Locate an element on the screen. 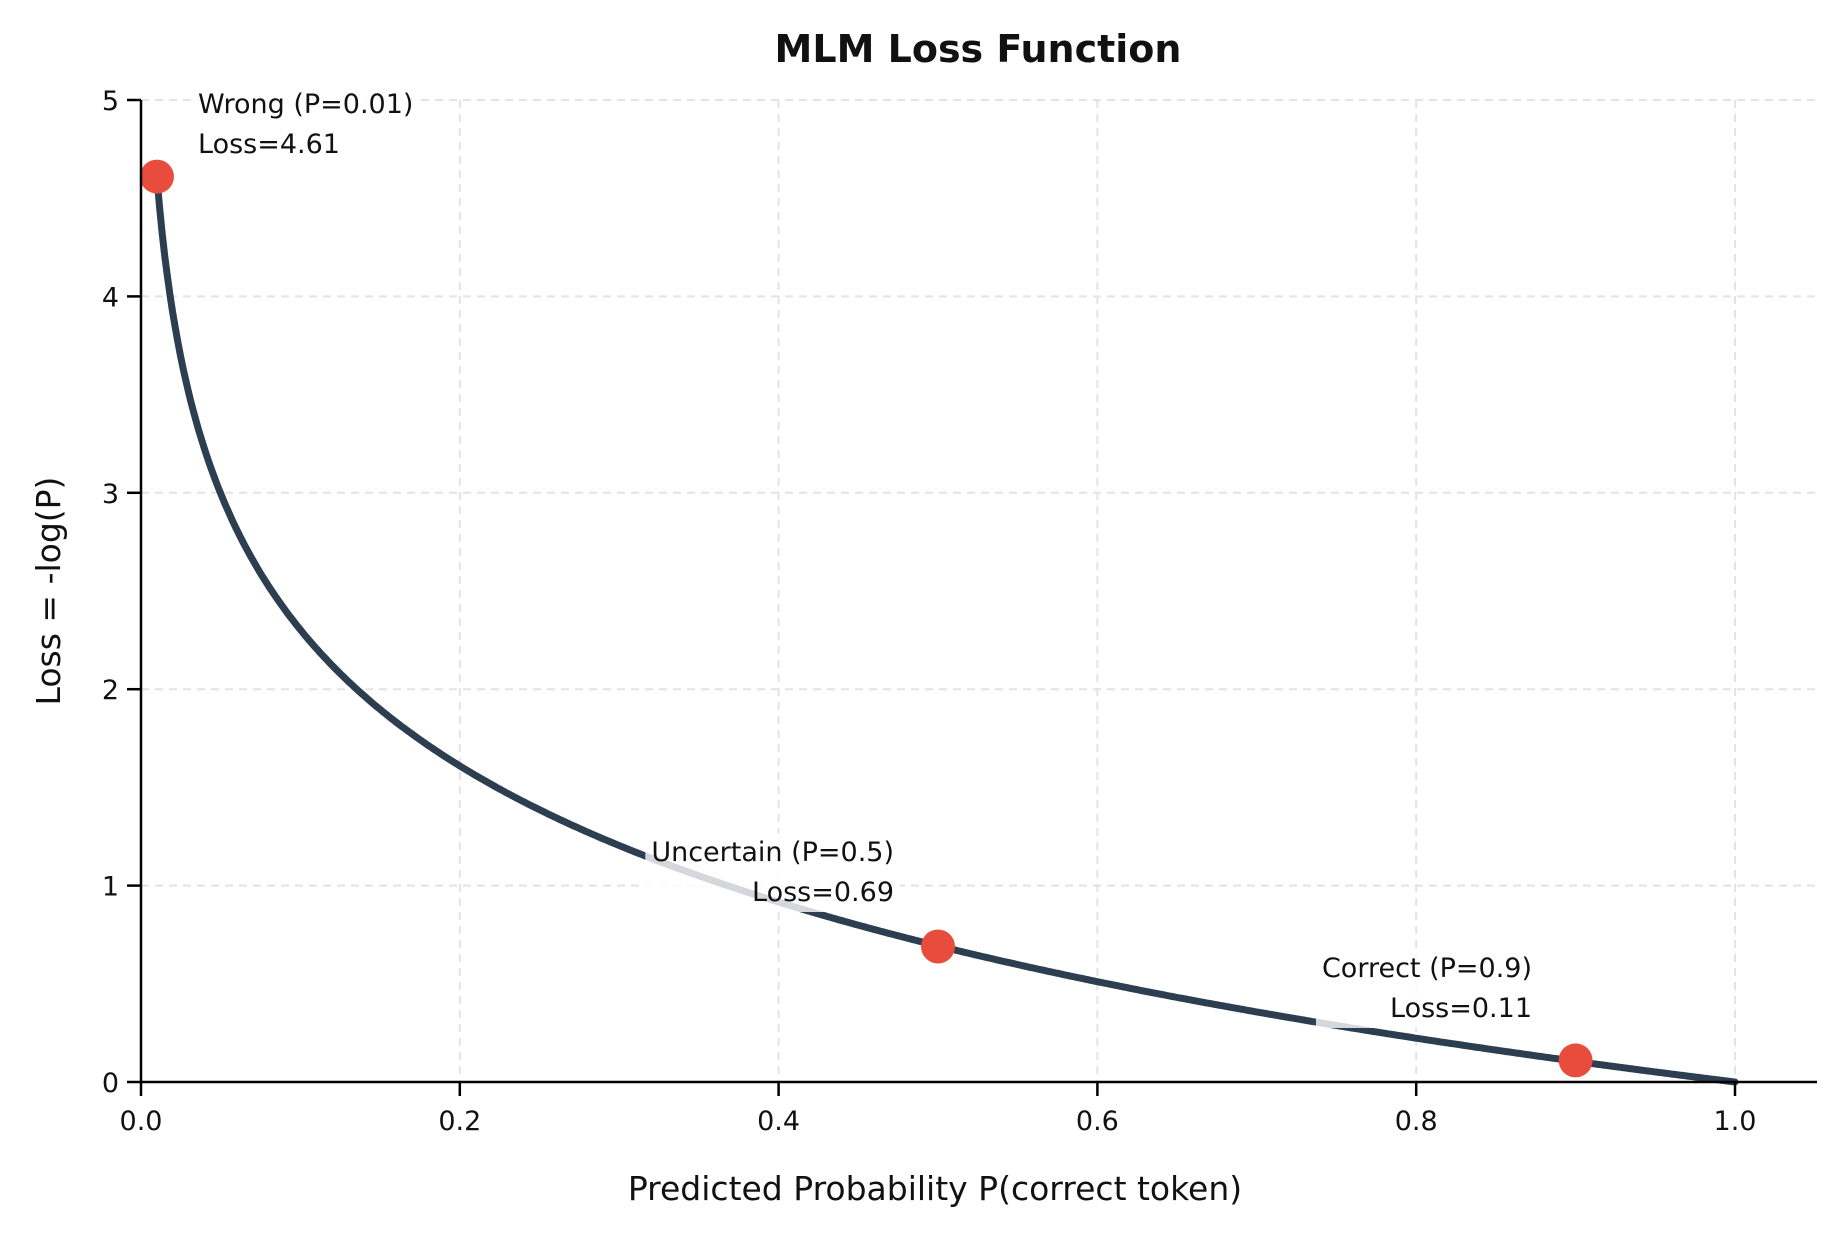 The width and height of the screenshot is (1834, 1234). x-axis-label: Predicted Probability P(correct token) is located at coordinates (935, 1188).